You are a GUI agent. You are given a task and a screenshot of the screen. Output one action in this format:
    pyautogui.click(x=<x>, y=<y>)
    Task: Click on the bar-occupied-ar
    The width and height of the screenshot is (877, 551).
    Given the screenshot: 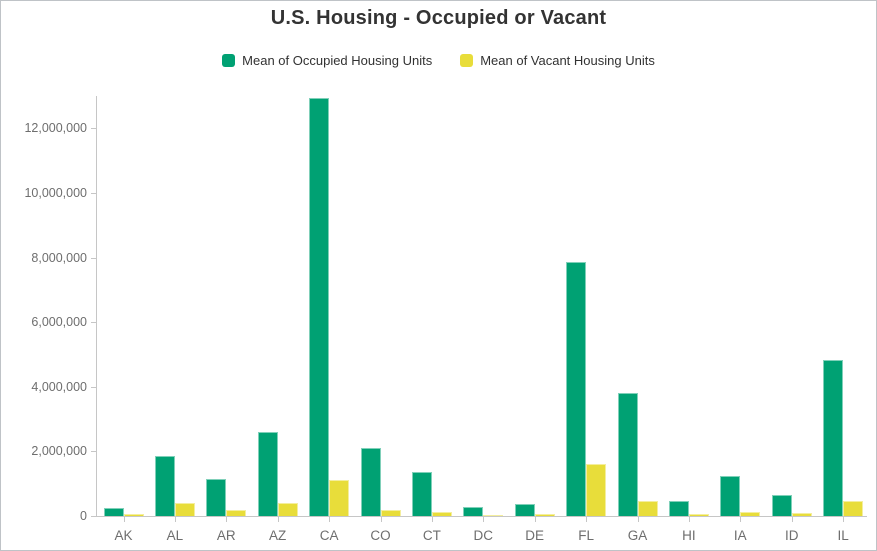 What is the action you would take?
    pyautogui.click(x=216, y=497)
    